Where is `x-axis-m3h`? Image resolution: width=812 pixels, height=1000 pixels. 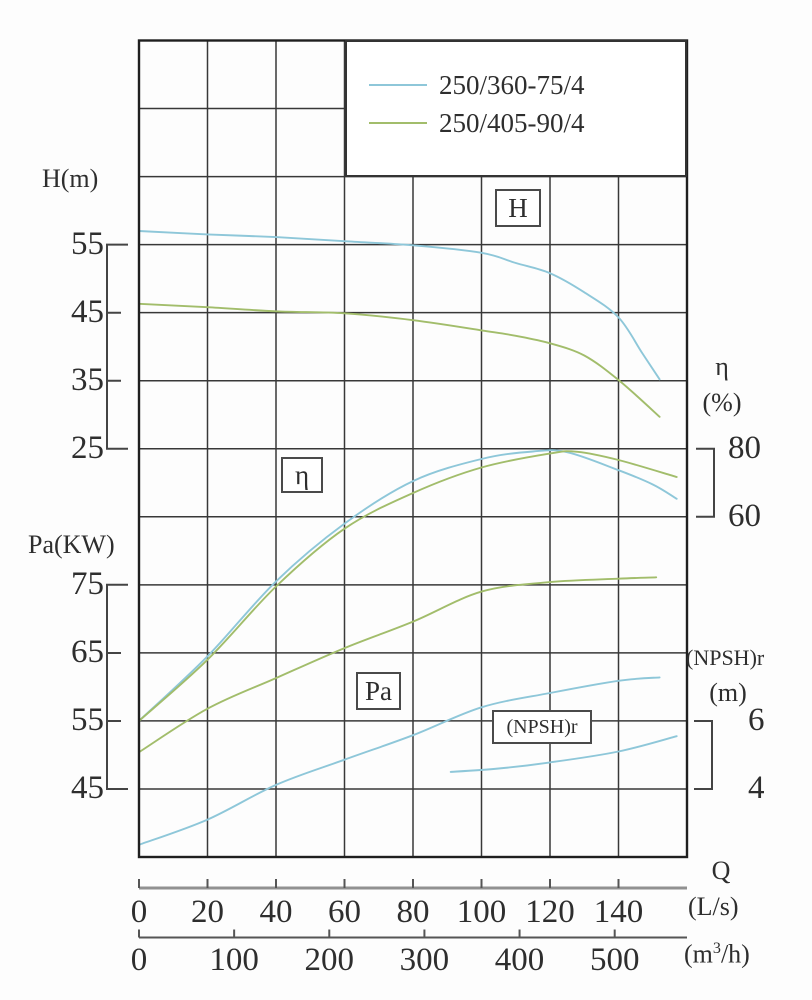
x-axis-m3h is located at coordinates (412, 934).